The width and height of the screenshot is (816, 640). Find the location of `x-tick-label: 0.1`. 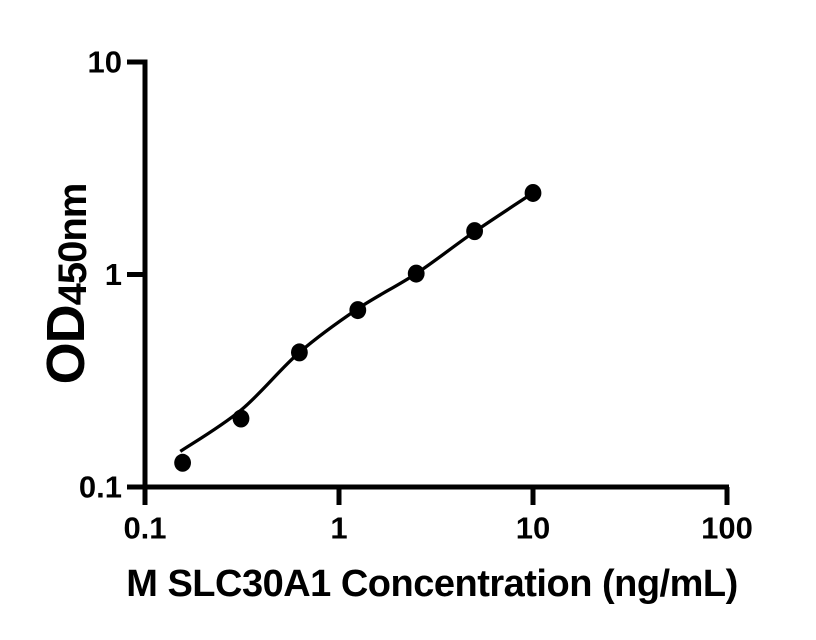

x-tick-label: 0.1 is located at coordinates (144, 528).